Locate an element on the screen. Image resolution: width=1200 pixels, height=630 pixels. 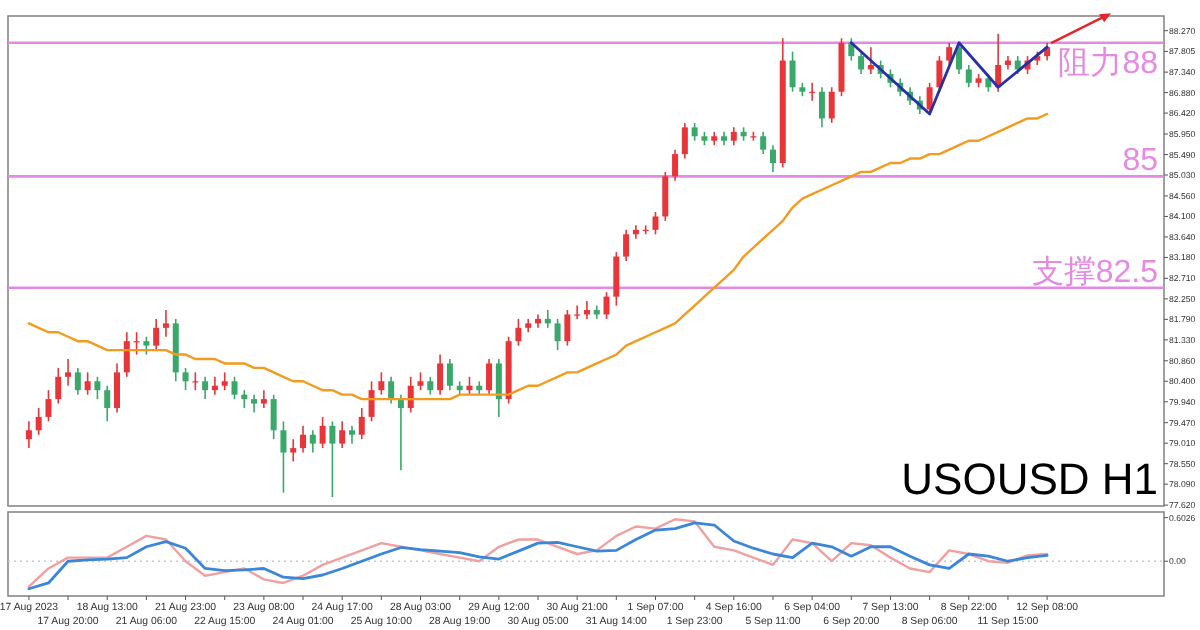
annotation: USOUSD H1 is located at coordinates (1029, 479).